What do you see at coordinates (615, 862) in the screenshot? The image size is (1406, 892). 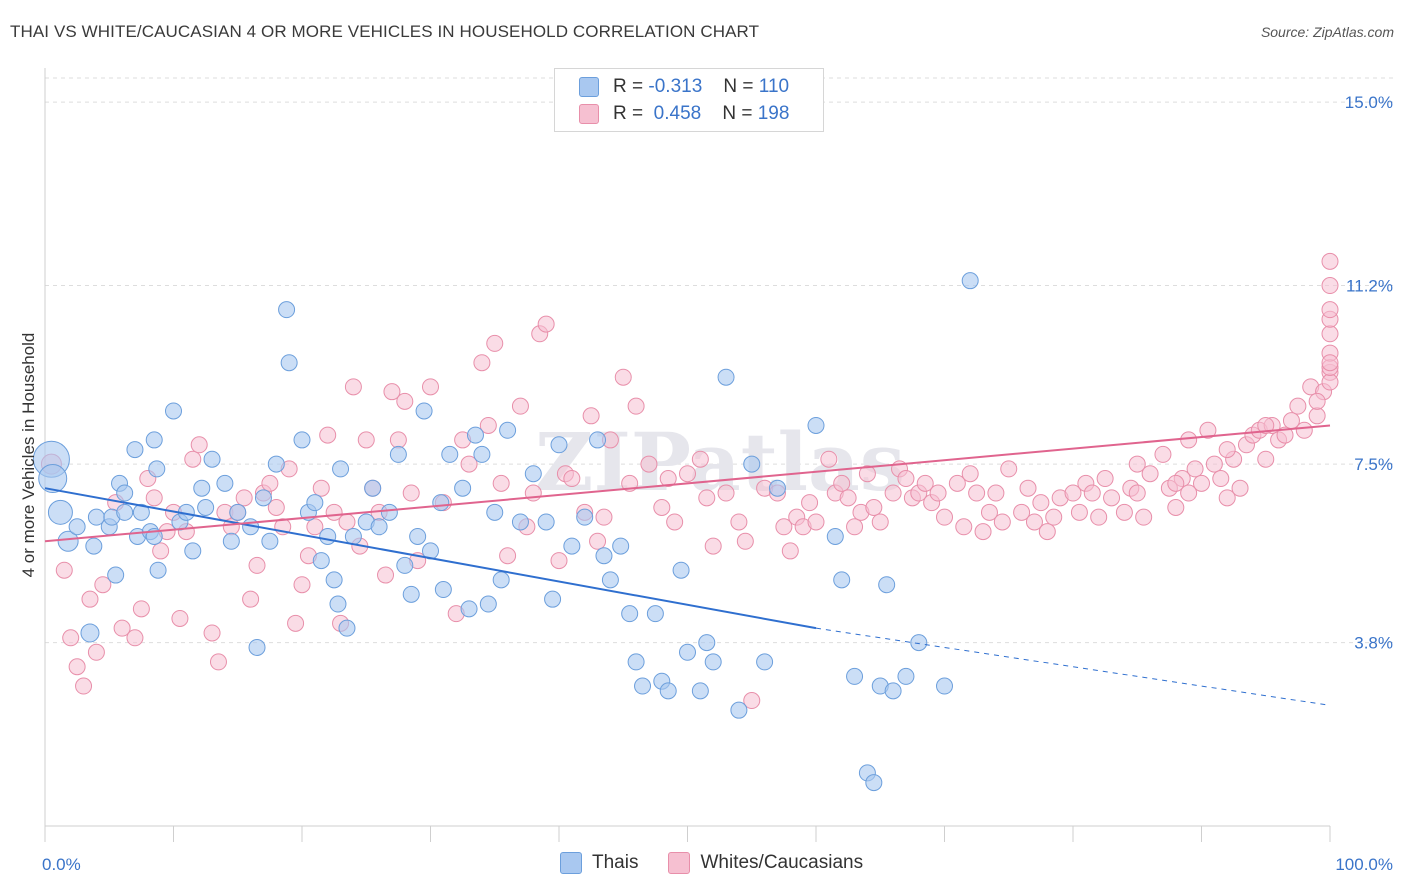 I see `legend-label-thais: Thais` at bounding box center [615, 862].